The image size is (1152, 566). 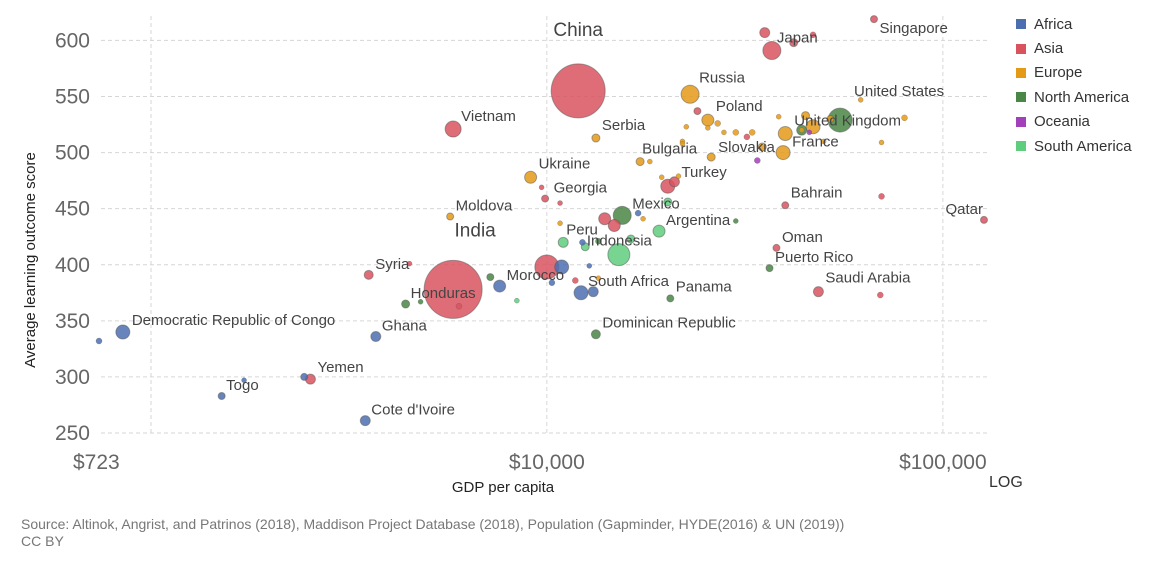 What do you see at coordinates (1074, 48) in the screenshot?
I see `legend-item: Asia` at bounding box center [1074, 48].